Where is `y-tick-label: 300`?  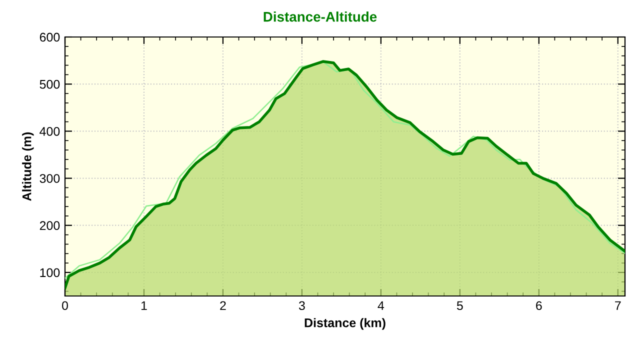
y-tick-label: 300 is located at coordinates (50, 178).